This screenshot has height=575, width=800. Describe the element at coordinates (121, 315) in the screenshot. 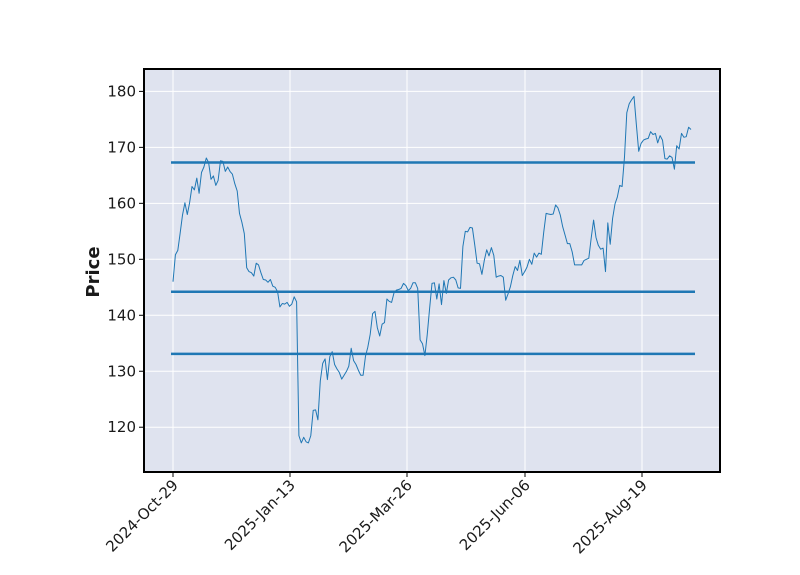

I see `y-tick-label: 140` at that location.